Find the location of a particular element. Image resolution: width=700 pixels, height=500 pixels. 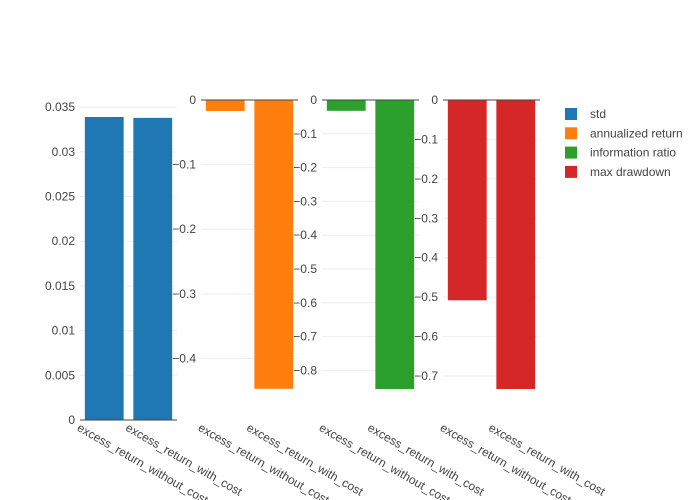

y-tick-label: 0.025 is located at coordinates (60, 197).